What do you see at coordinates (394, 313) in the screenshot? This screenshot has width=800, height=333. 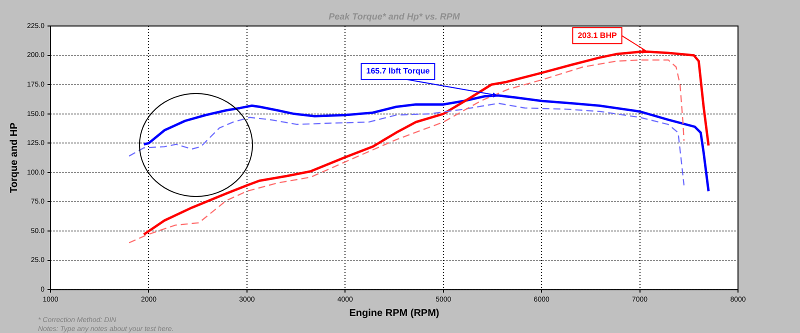 I see `x-axis-title: Engine RPM (RPM)` at bounding box center [394, 313].